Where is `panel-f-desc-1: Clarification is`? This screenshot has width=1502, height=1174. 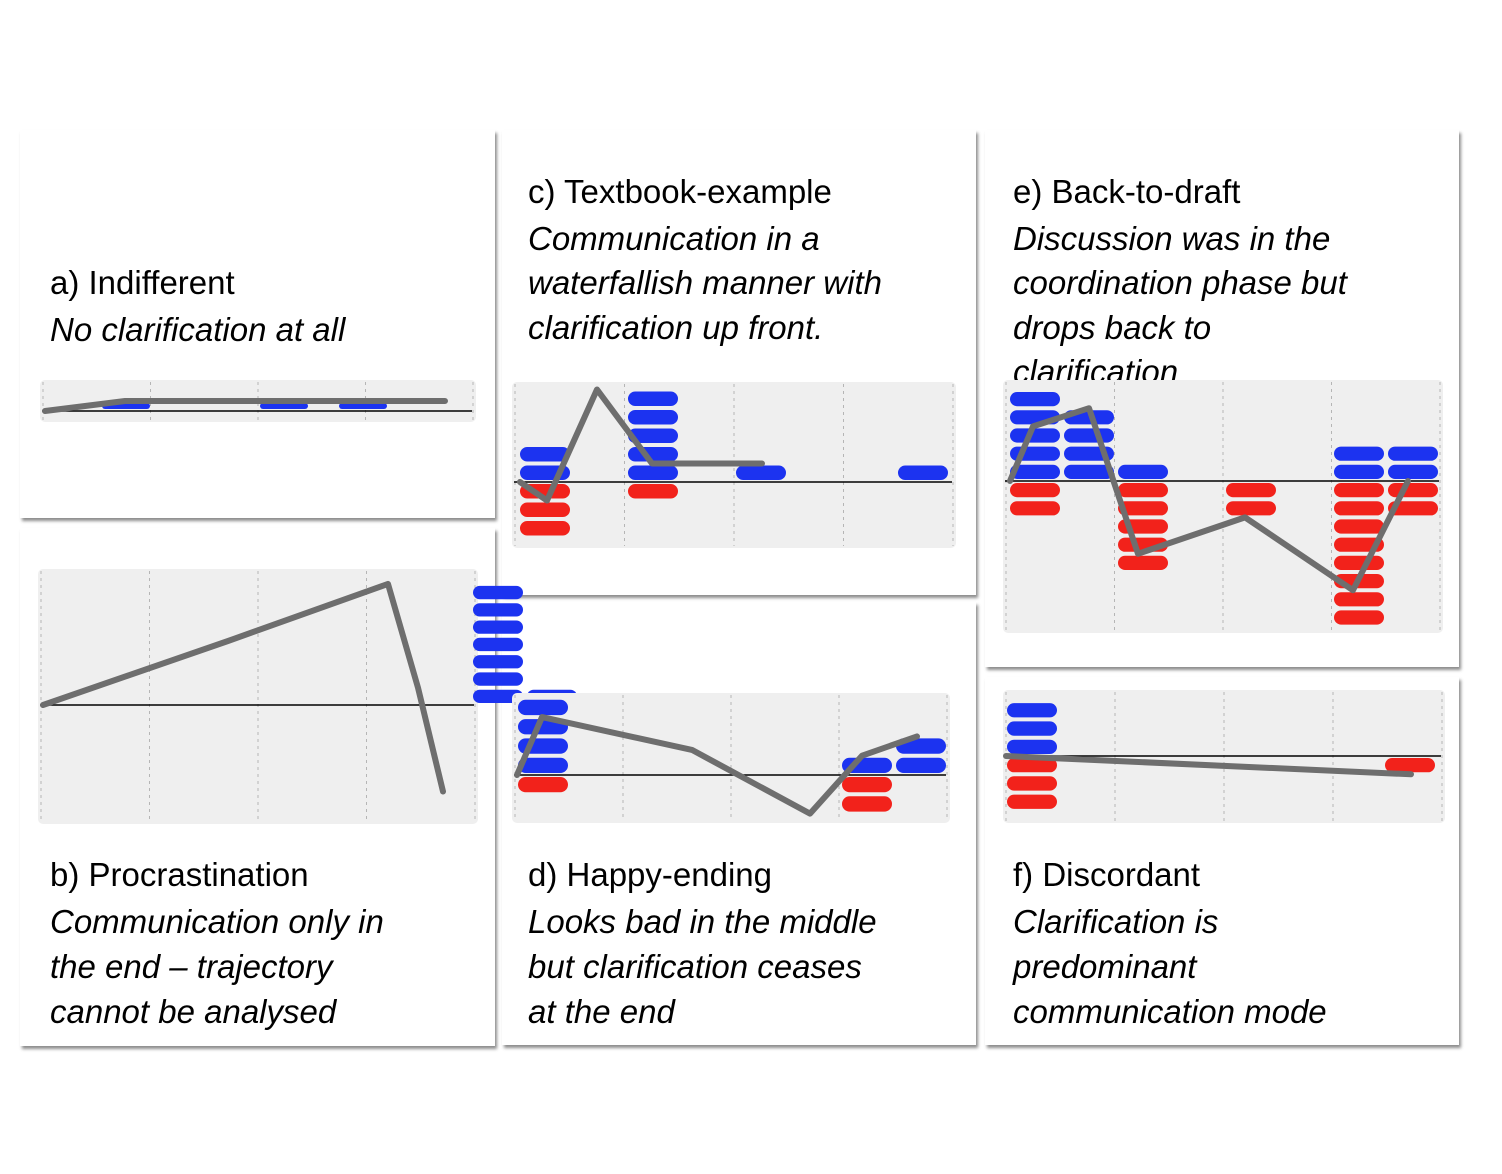 panel-f-desc-1: Clarification is is located at coordinates (1116, 921).